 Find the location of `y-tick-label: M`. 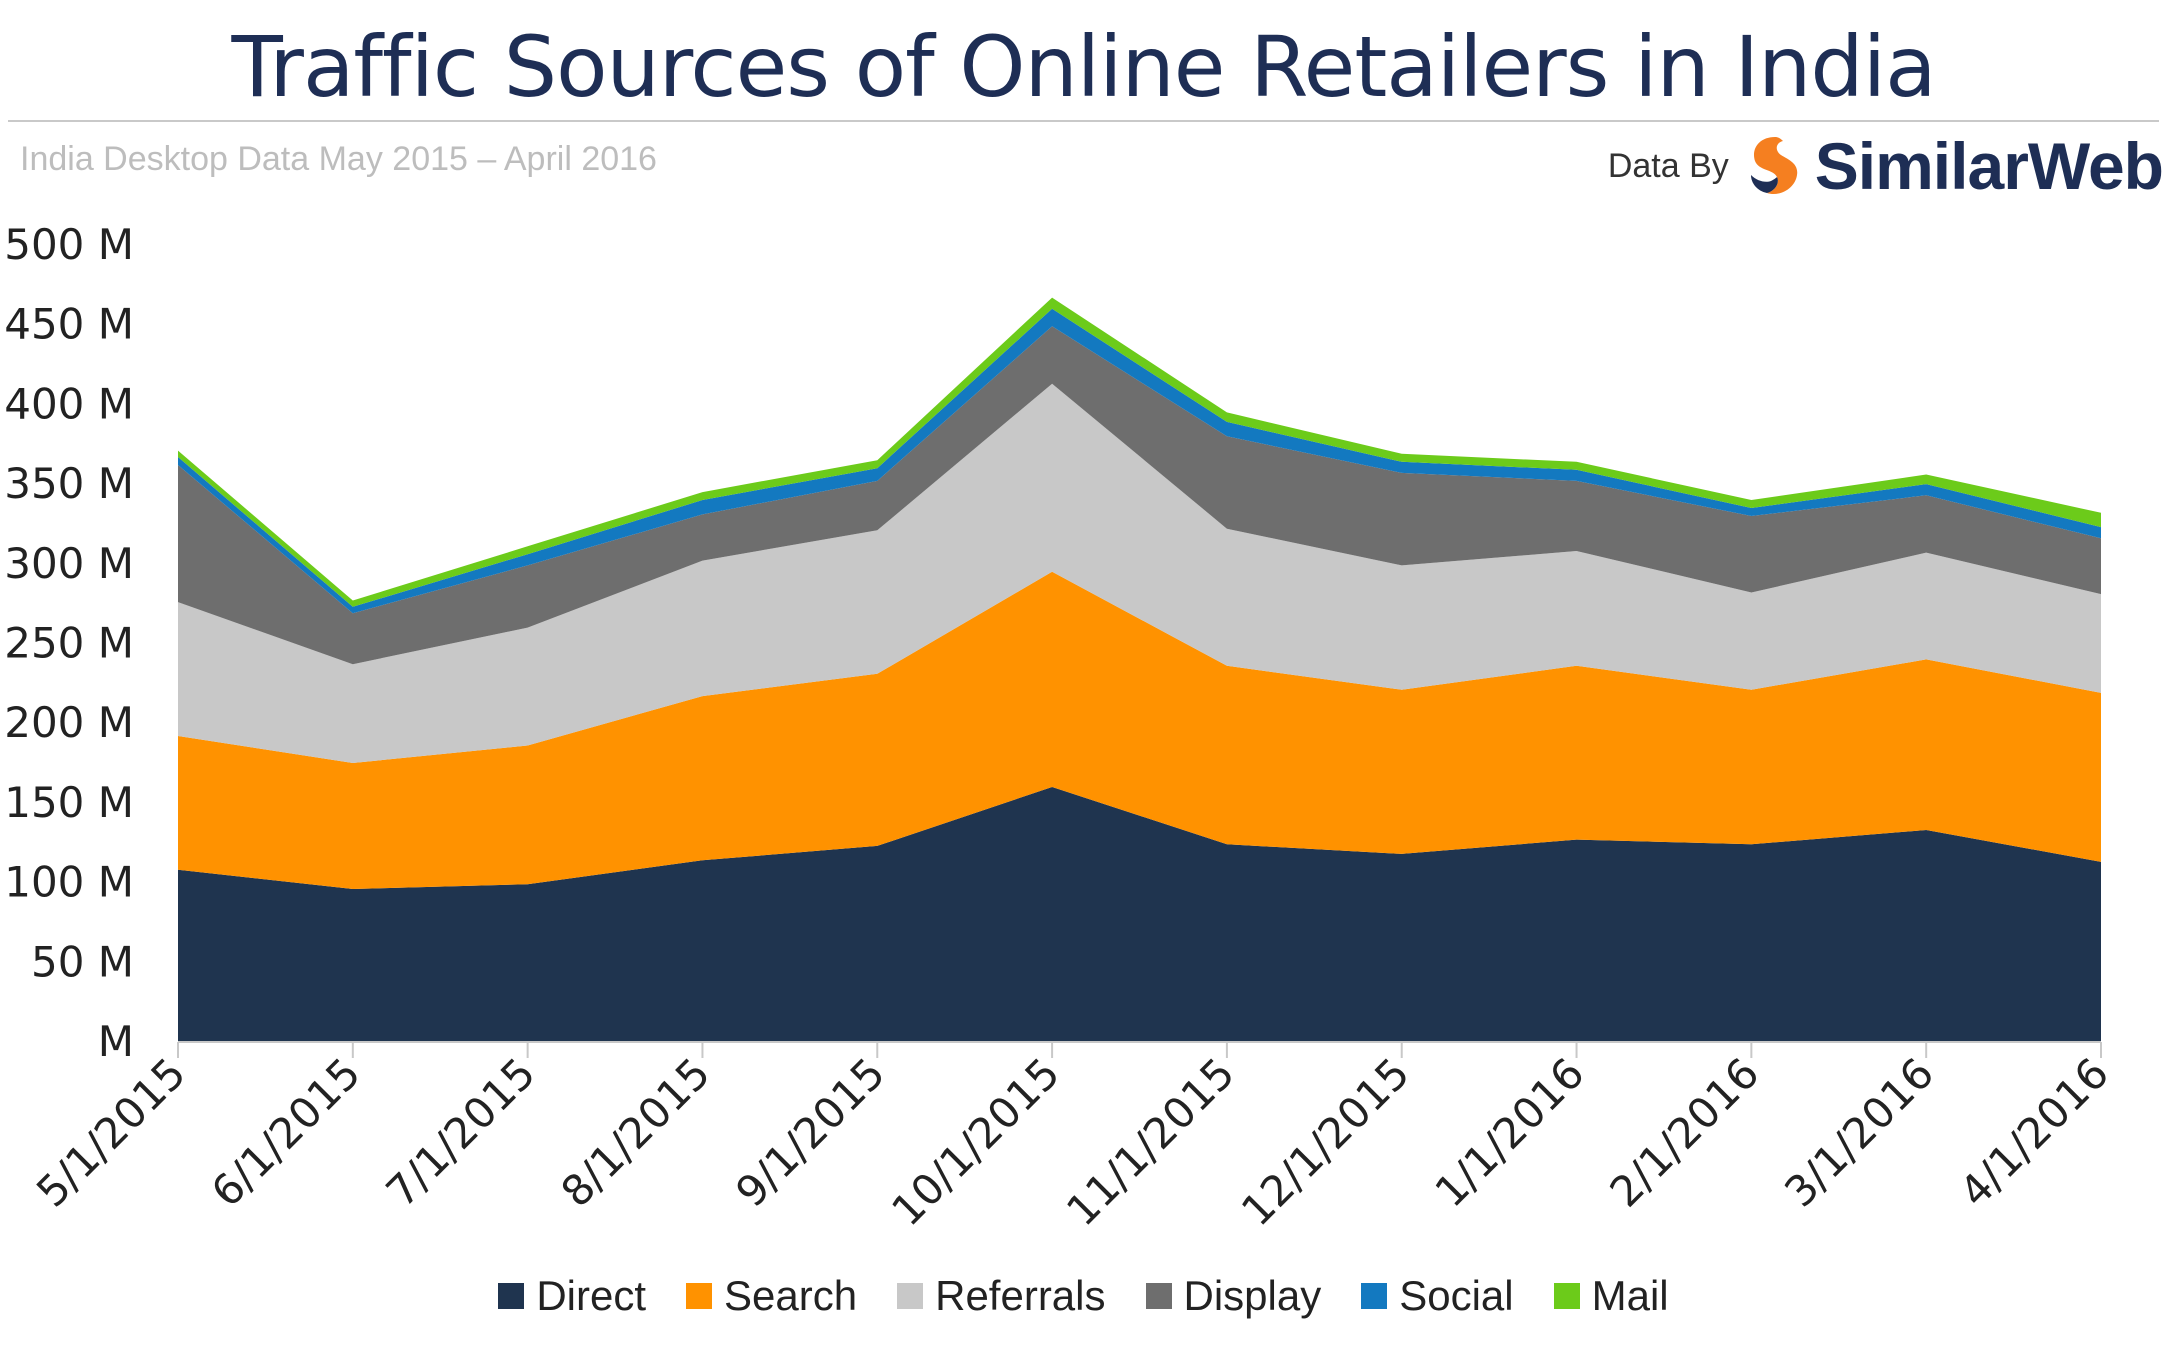

y-tick-label: M is located at coordinates (116, 1041).